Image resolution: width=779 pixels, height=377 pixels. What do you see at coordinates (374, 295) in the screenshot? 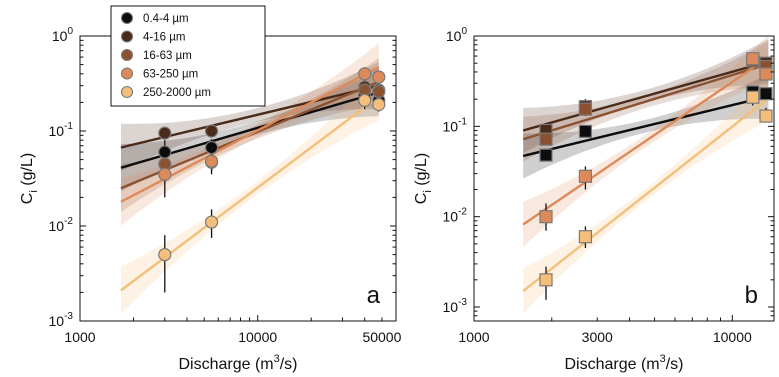
I see `panel-label: a` at bounding box center [374, 295].